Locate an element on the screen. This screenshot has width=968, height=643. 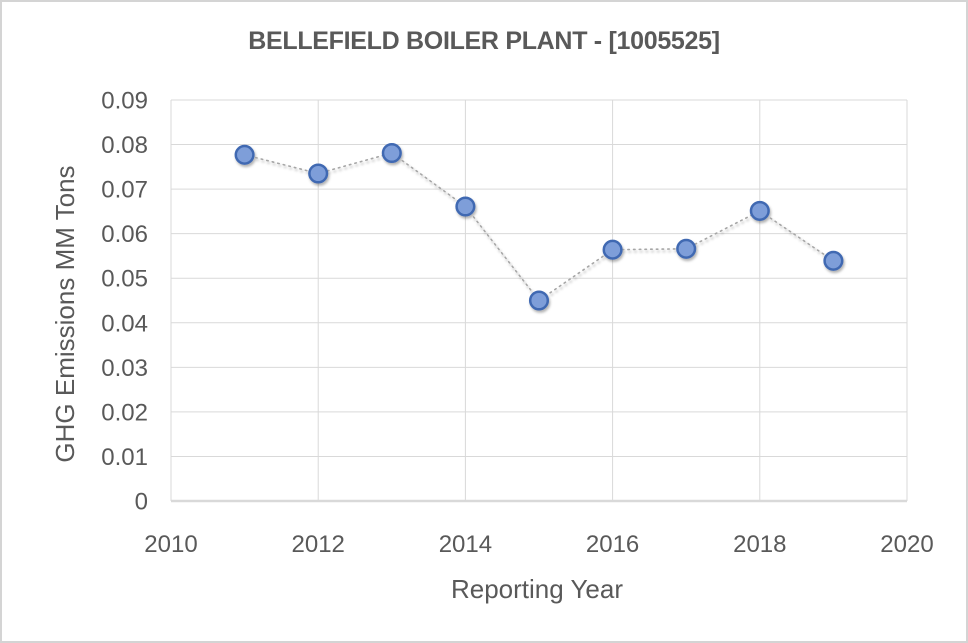
x-tick-label: 2018 is located at coordinates (759, 544).